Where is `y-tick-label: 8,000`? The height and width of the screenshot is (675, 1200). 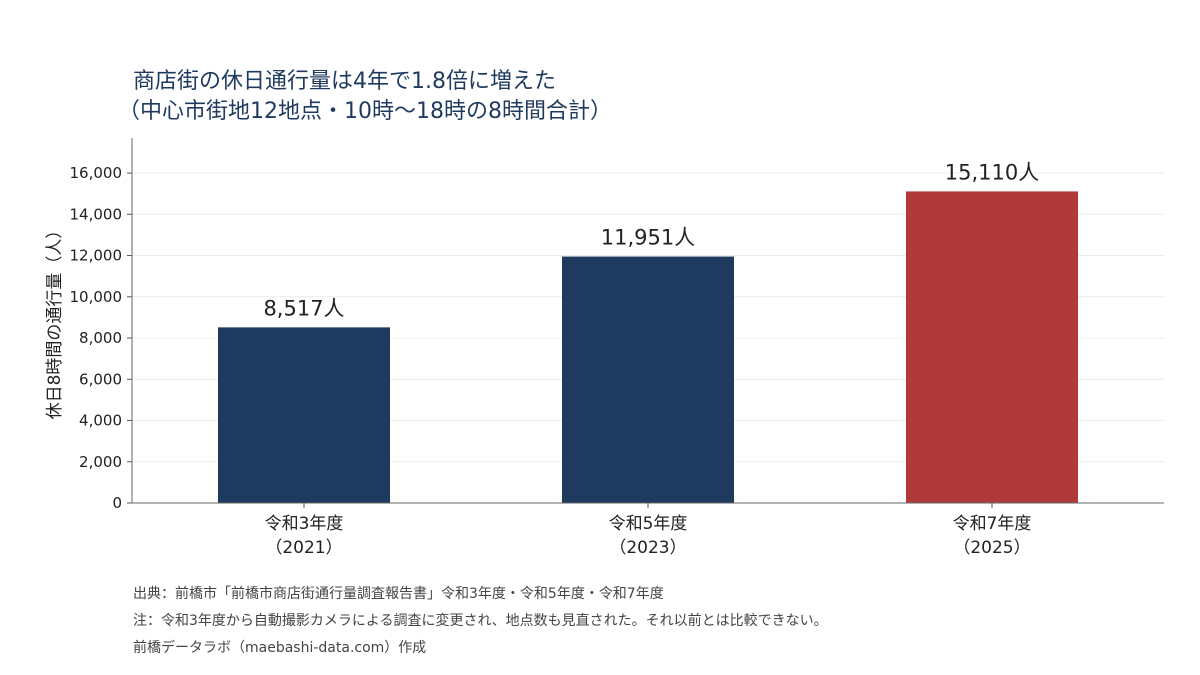
y-tick-label: 8,000 is located at coordinates (100, 338).